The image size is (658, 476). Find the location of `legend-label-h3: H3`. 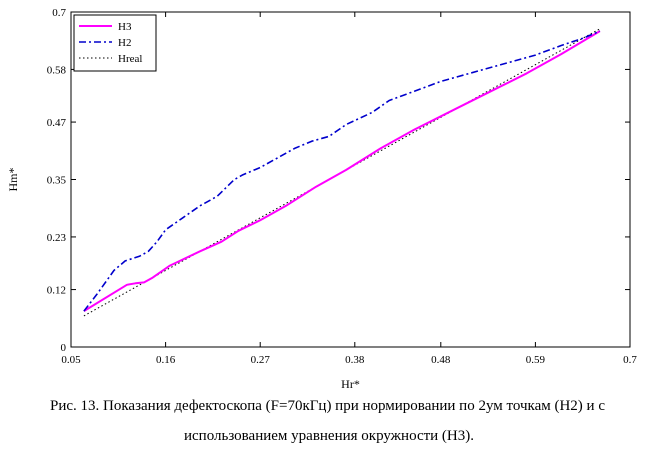

legend-label-h3: H3 is located at coordinates (125, 27).